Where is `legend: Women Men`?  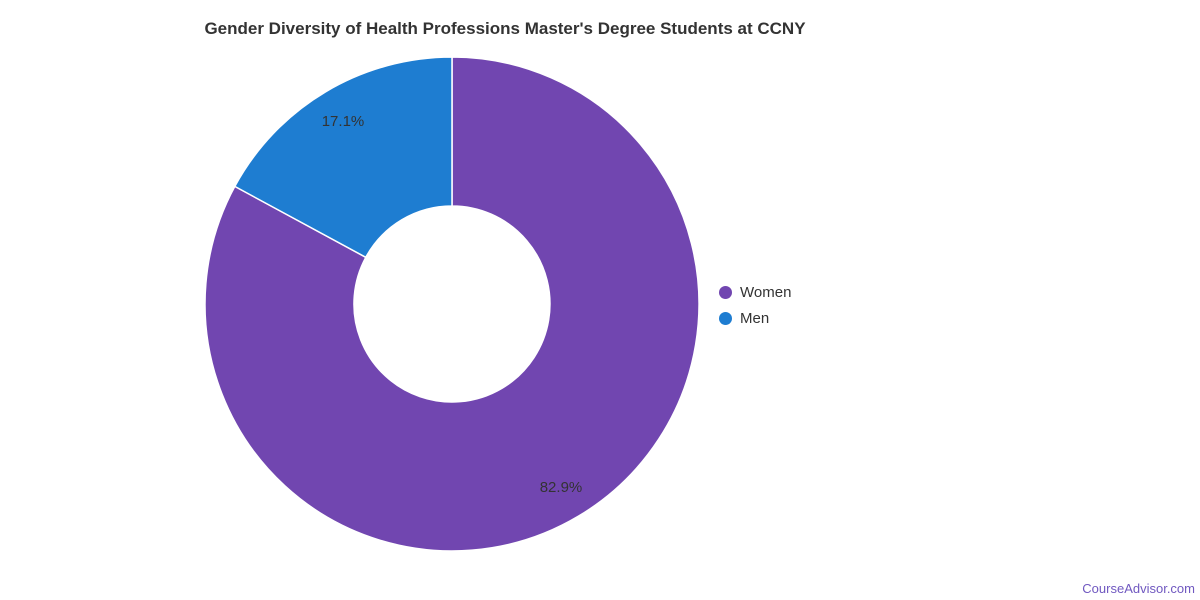
legend: Women Men is located at coordinates (755, 305).